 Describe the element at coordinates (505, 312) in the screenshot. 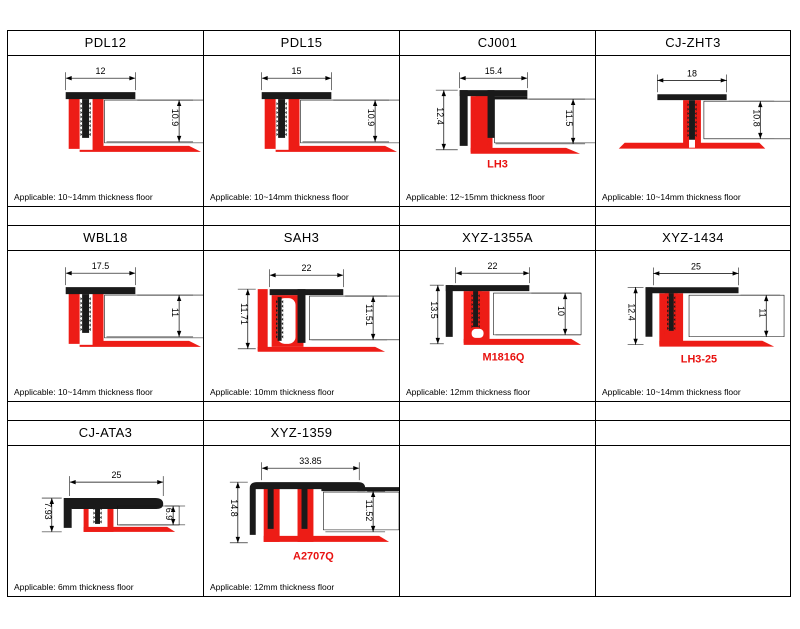

I see `profile-drawing-xyz-1355a: 22 13.5 10 M1816Q` at that location.